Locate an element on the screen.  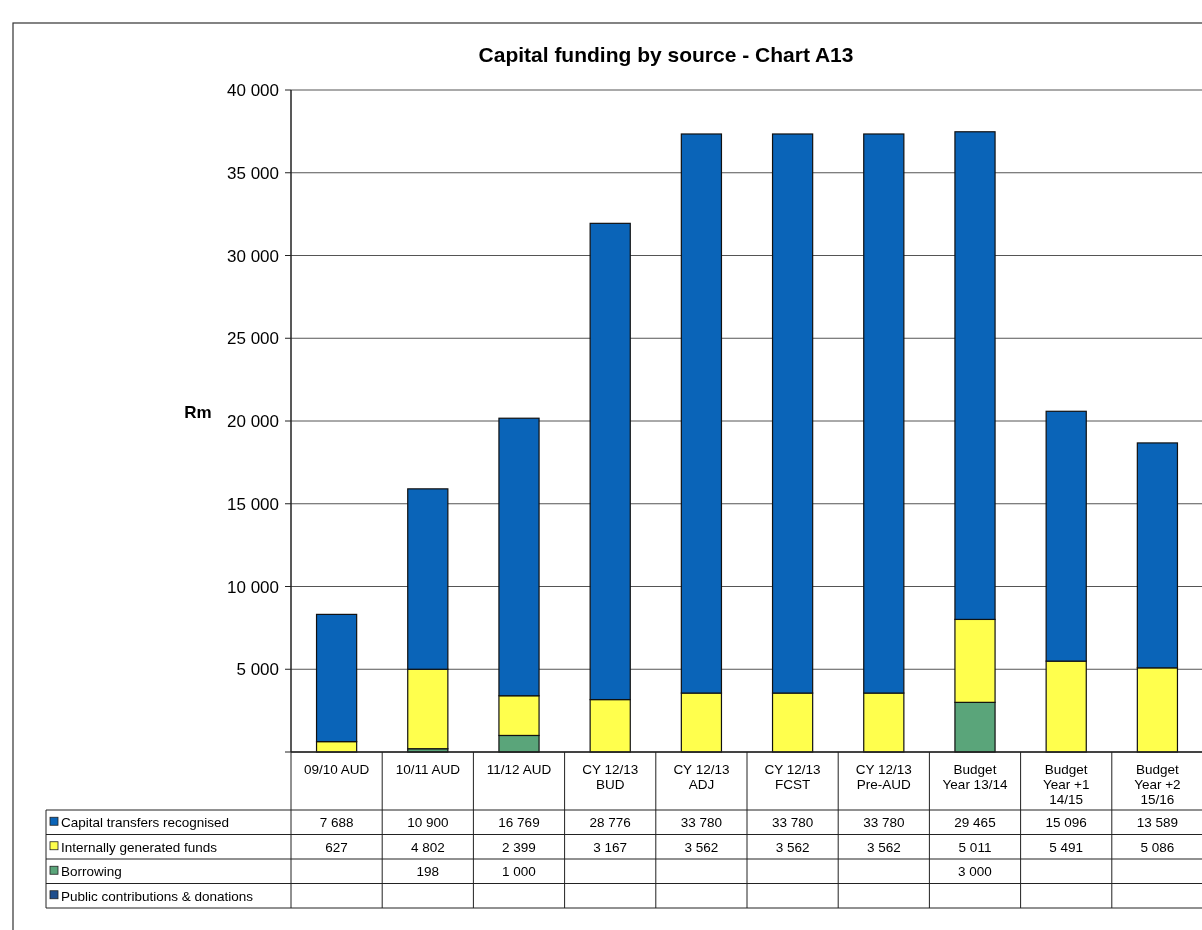
data-label: 7 688 is located at coordinates (336, 823).